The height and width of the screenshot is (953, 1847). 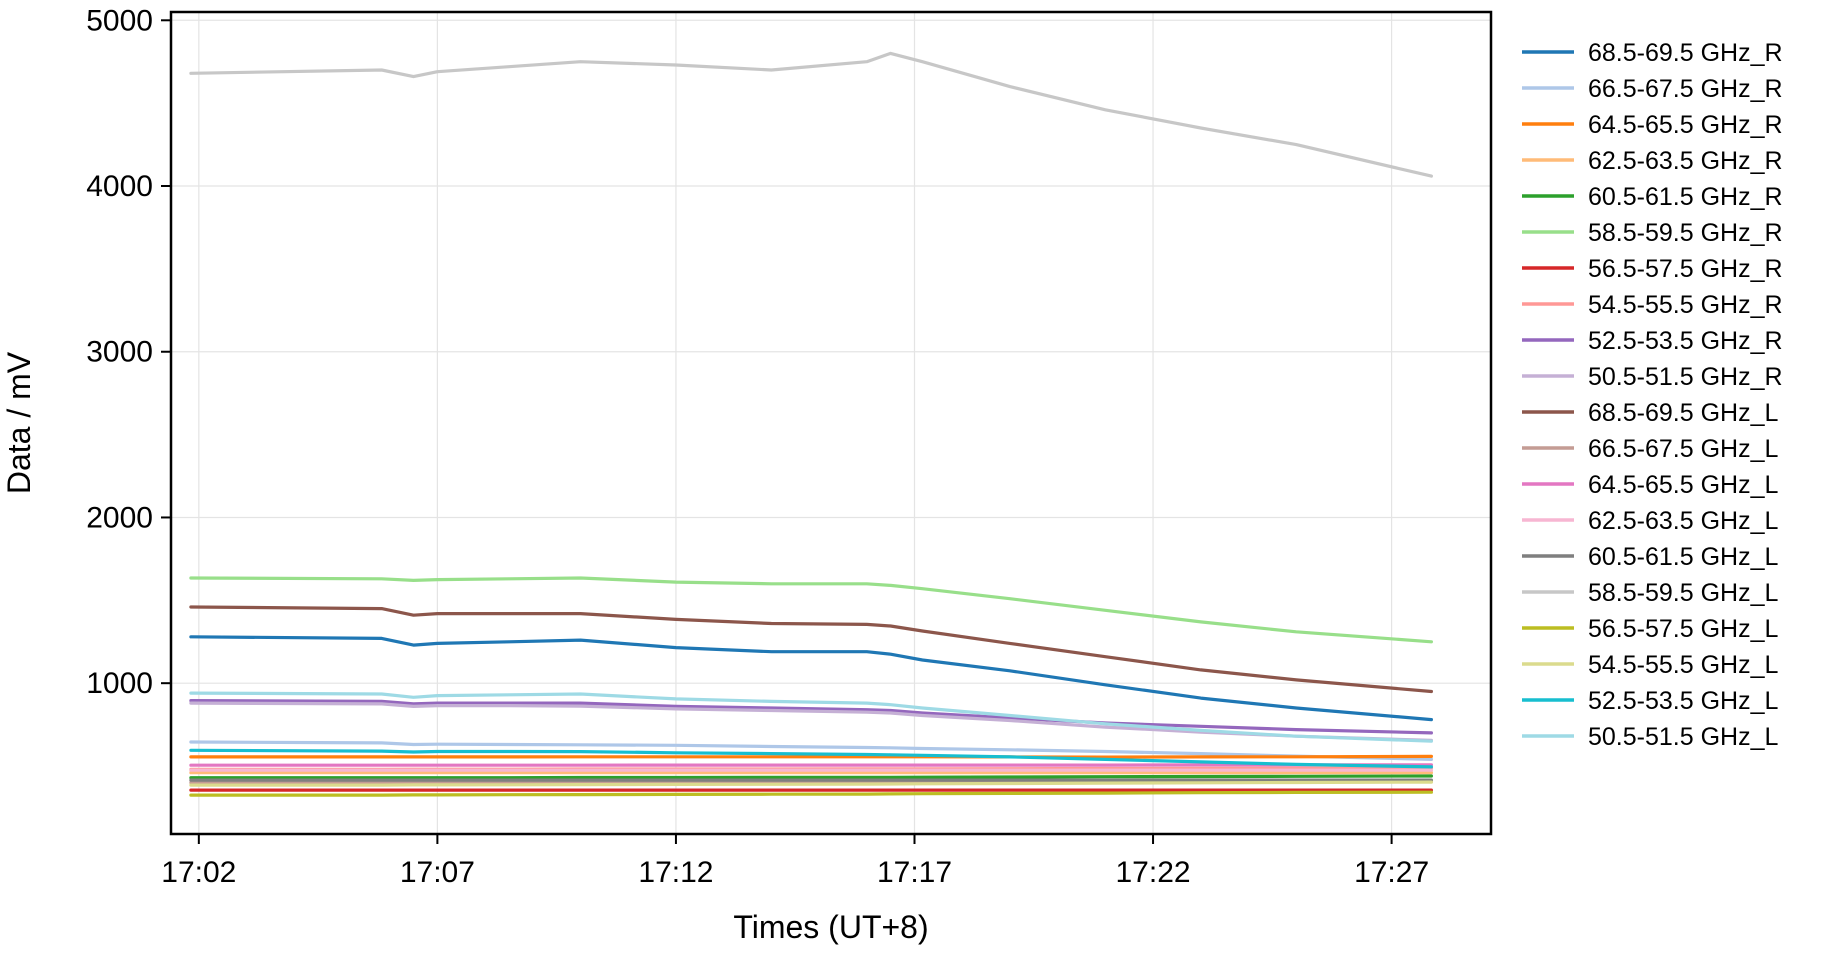 What do you see at coordinates (1683, 485) in the screenshot?
I see `legend-label: 64.5-65.5 GHz_L` at bounding box center [1683, 485].